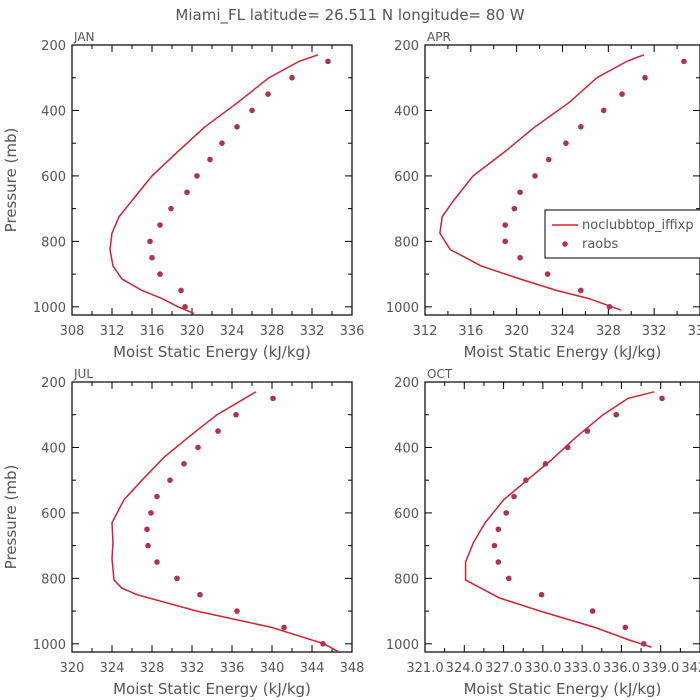 The image size is (700, 700). I want to click on panel-label: JUL, so click(83, 374).